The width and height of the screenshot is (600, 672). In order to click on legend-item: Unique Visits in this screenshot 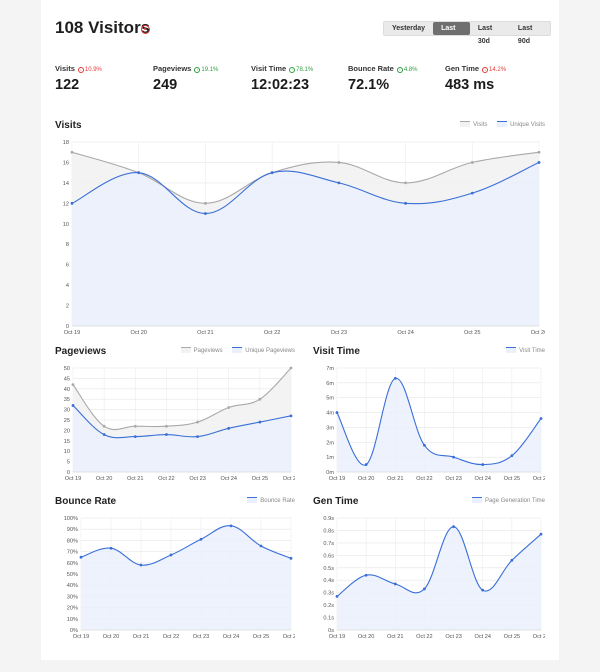, I will do `click(521, 124)`.